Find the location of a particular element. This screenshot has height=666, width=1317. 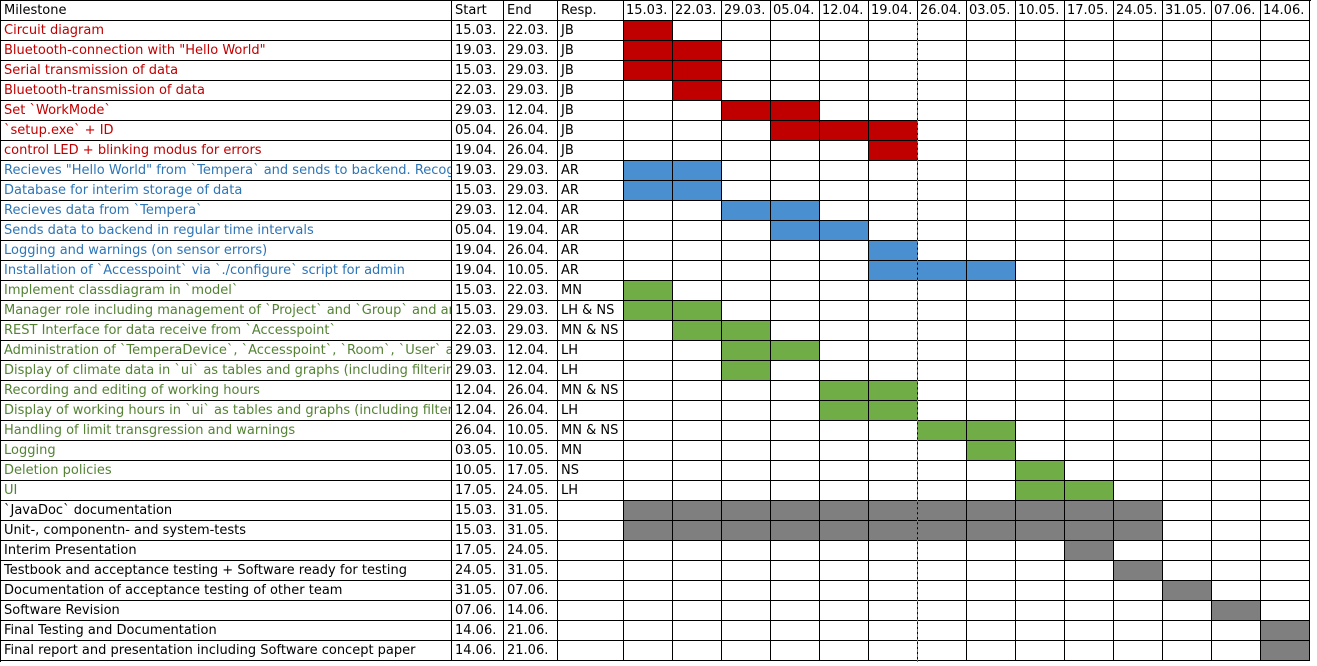

resp-cell: LH is located at coordinates (591, 351).